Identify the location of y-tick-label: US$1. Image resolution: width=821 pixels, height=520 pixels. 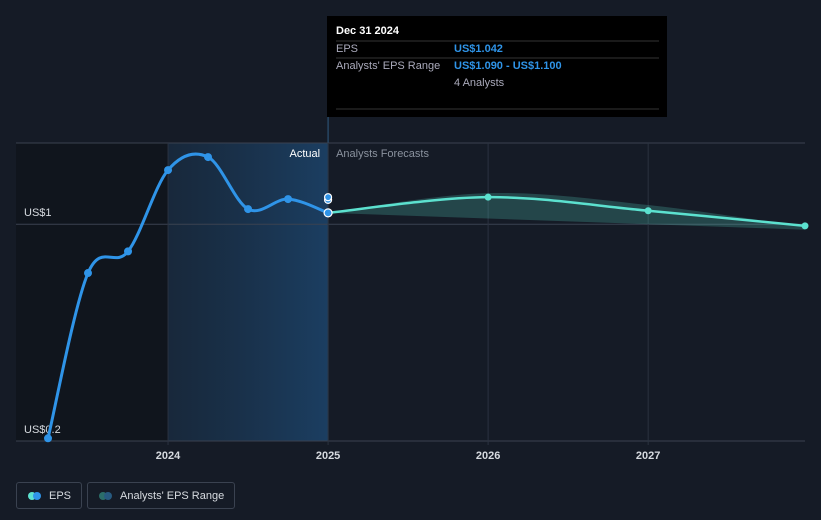
(38, 213).